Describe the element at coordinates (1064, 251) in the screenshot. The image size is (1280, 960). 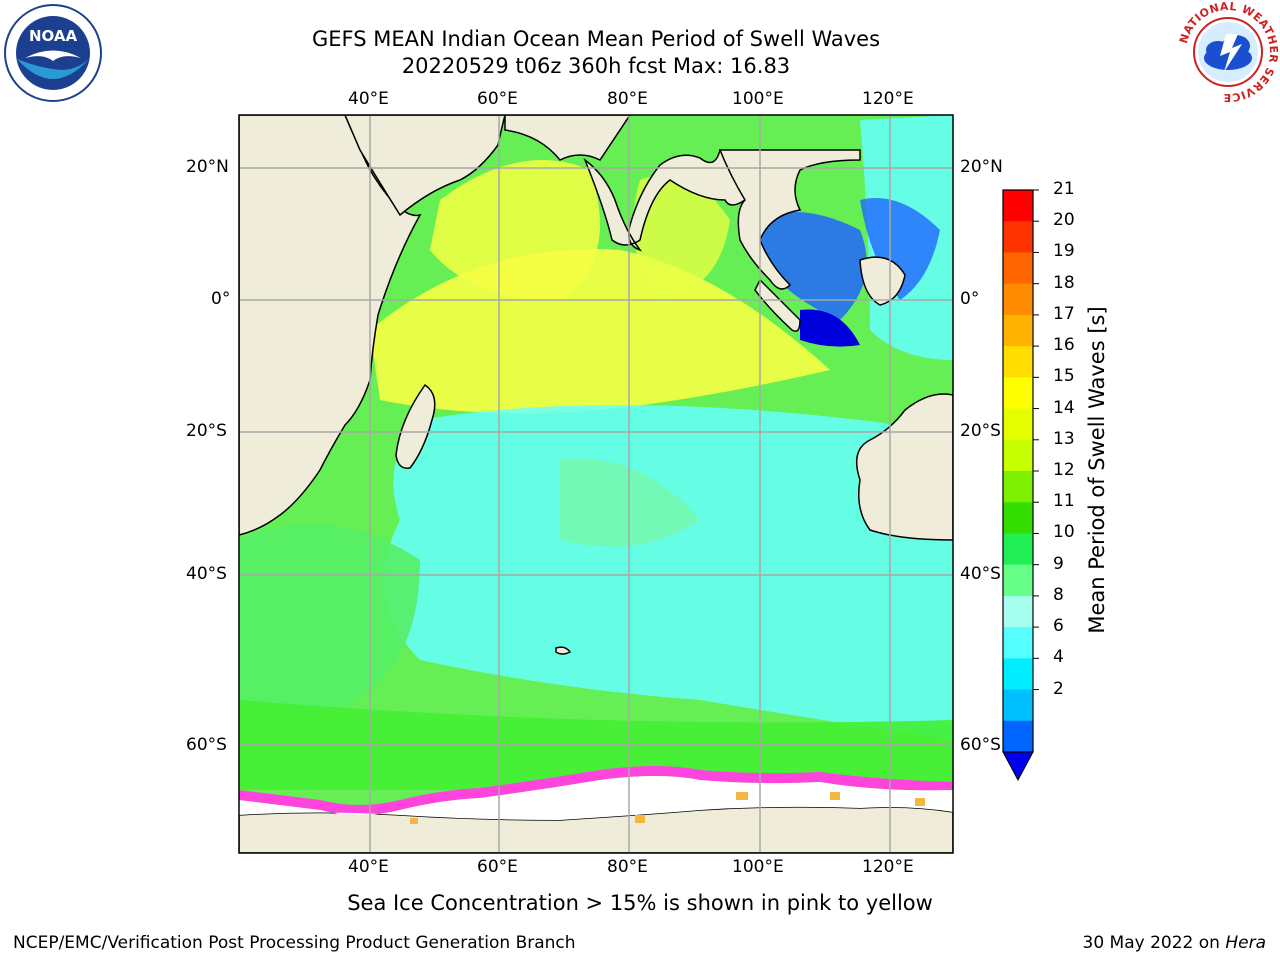
I see `colorbar-tick-label: 19` at that location.